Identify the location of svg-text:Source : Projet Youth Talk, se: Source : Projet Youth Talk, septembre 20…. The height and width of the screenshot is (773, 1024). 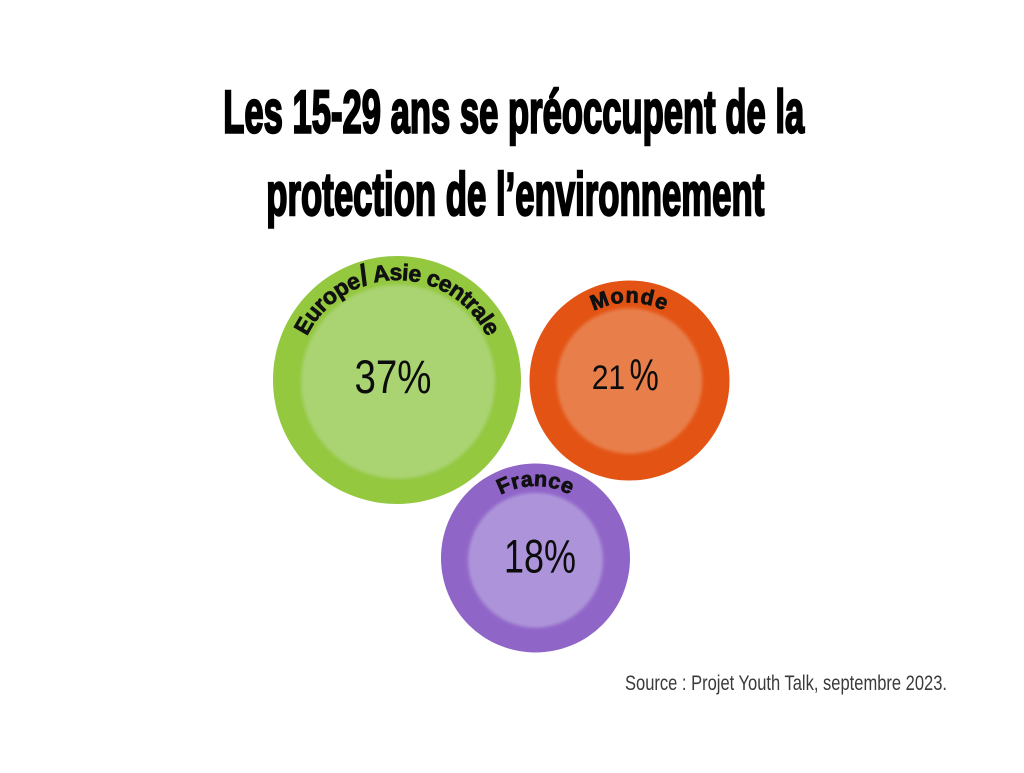
(786, 683).